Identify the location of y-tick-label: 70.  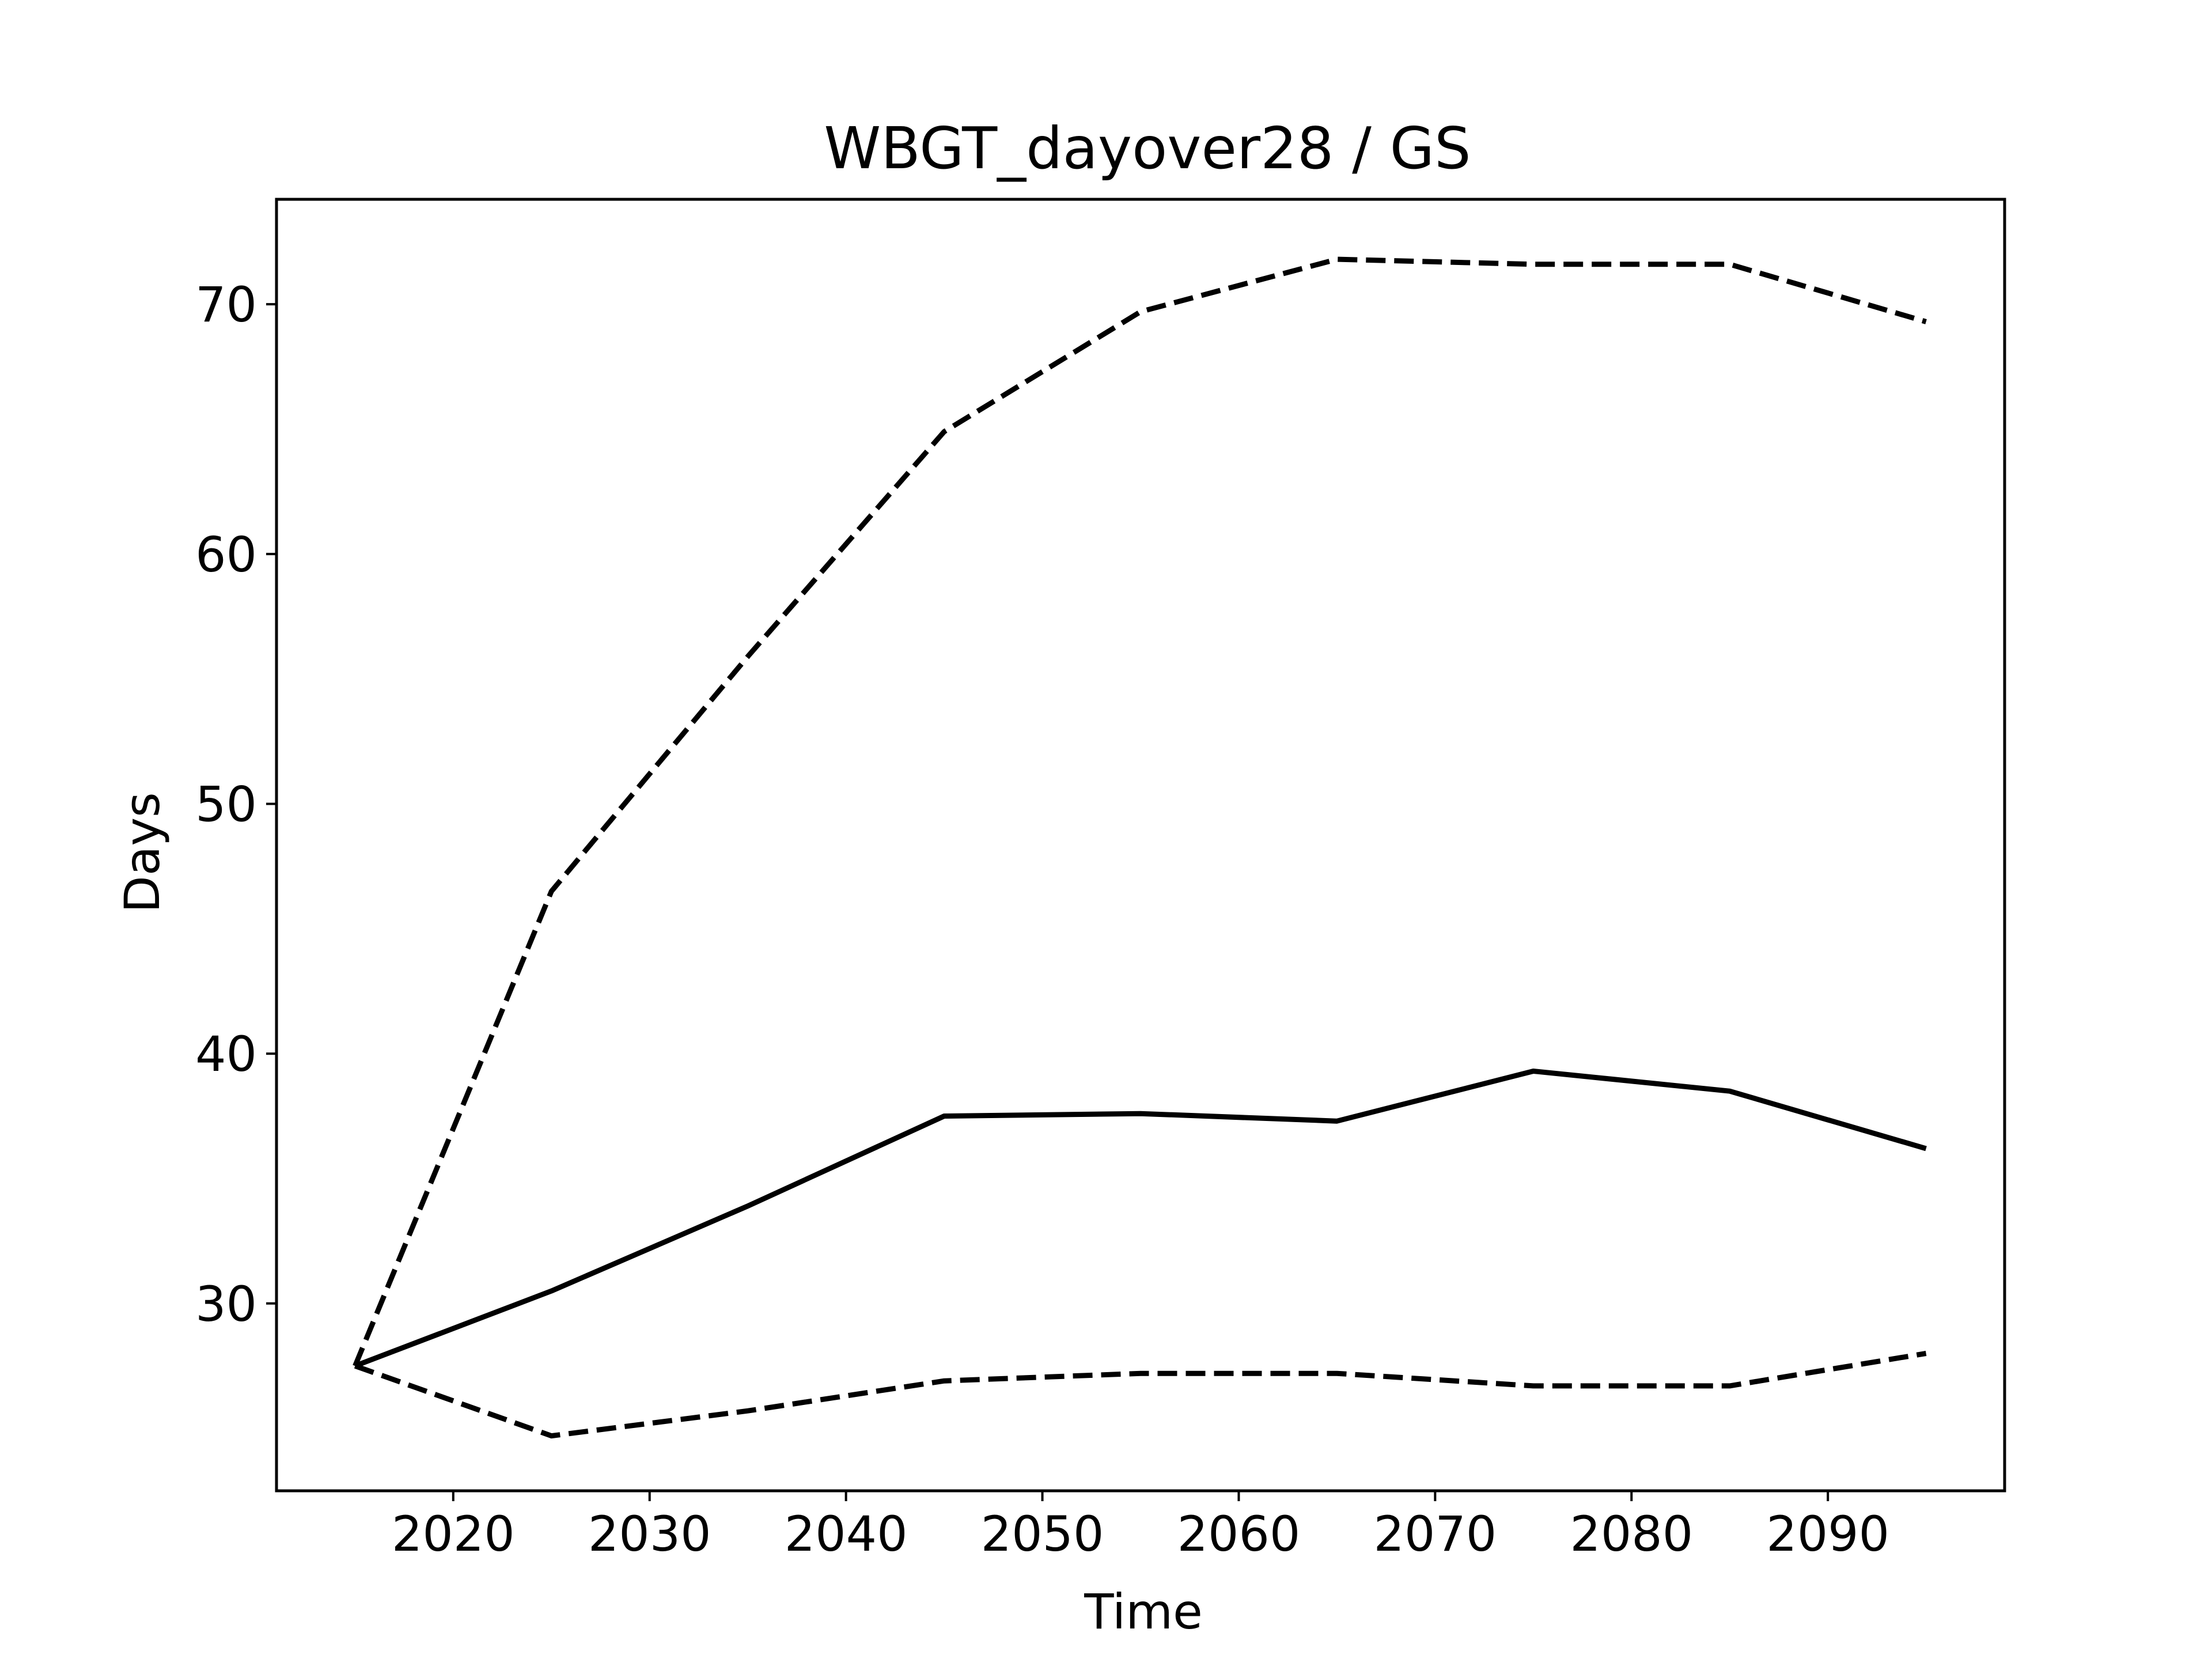
(226, 304).